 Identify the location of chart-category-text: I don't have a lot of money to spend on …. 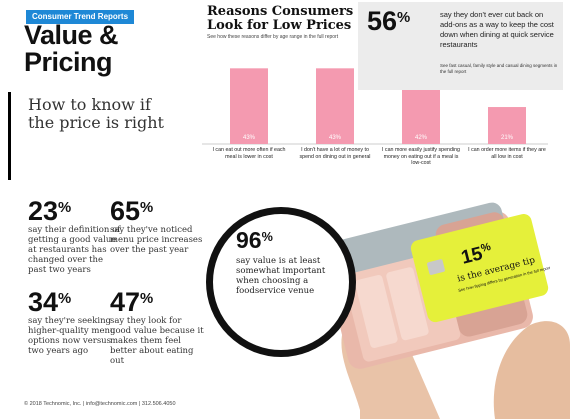
(335, 153).